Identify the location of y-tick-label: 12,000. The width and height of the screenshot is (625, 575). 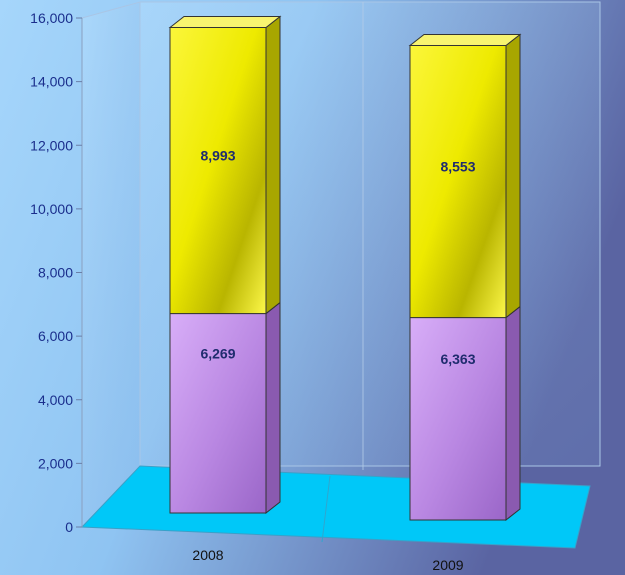
(51, 145).